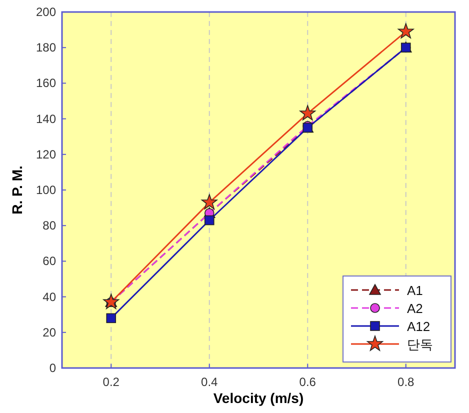  What do you see at coordinates (49, 261) in the screenshot?
I see `y-tick-label: 60` at bounding box center [49, 261].